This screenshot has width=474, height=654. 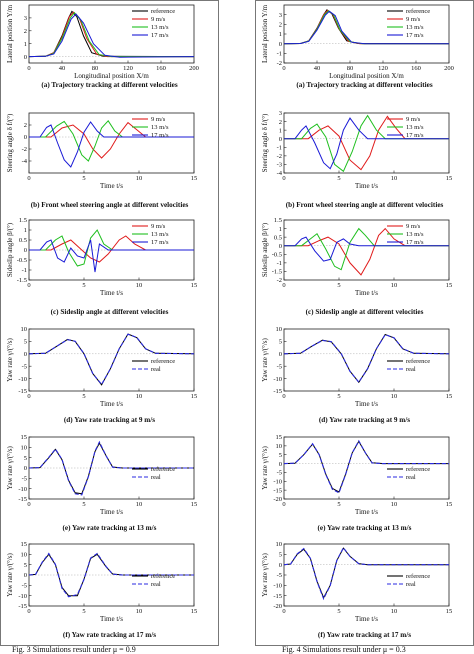 I want to click on x-tick-label: 80, so click(x=350, y=68).